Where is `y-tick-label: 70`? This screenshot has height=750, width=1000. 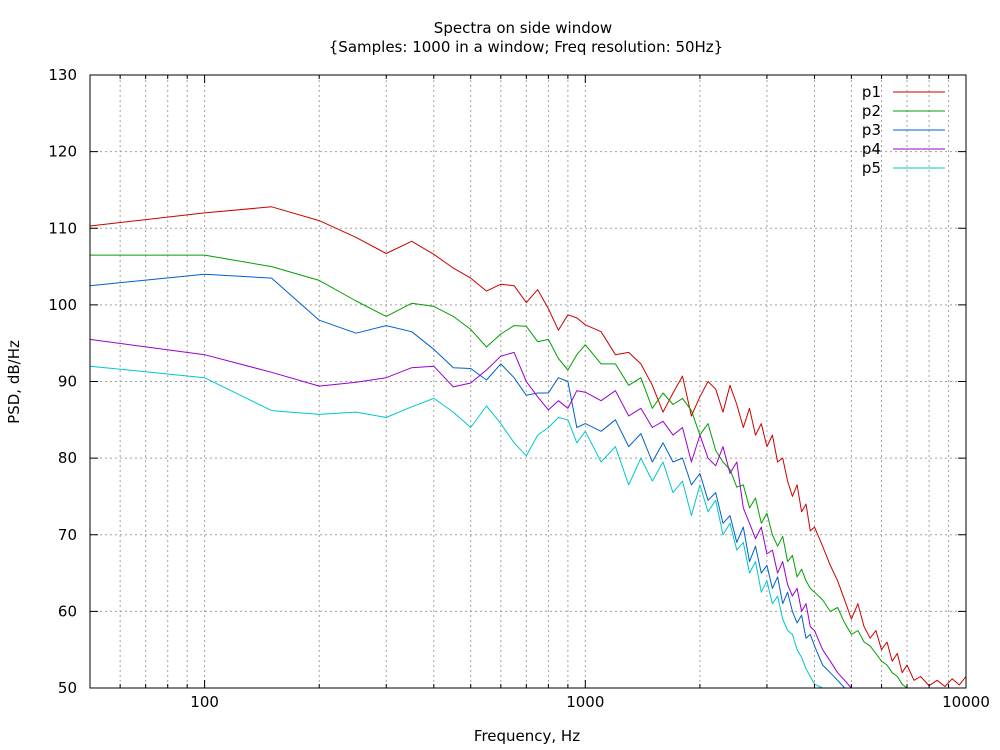
y-tick-label: 70 is located at coordinates (67, 535).